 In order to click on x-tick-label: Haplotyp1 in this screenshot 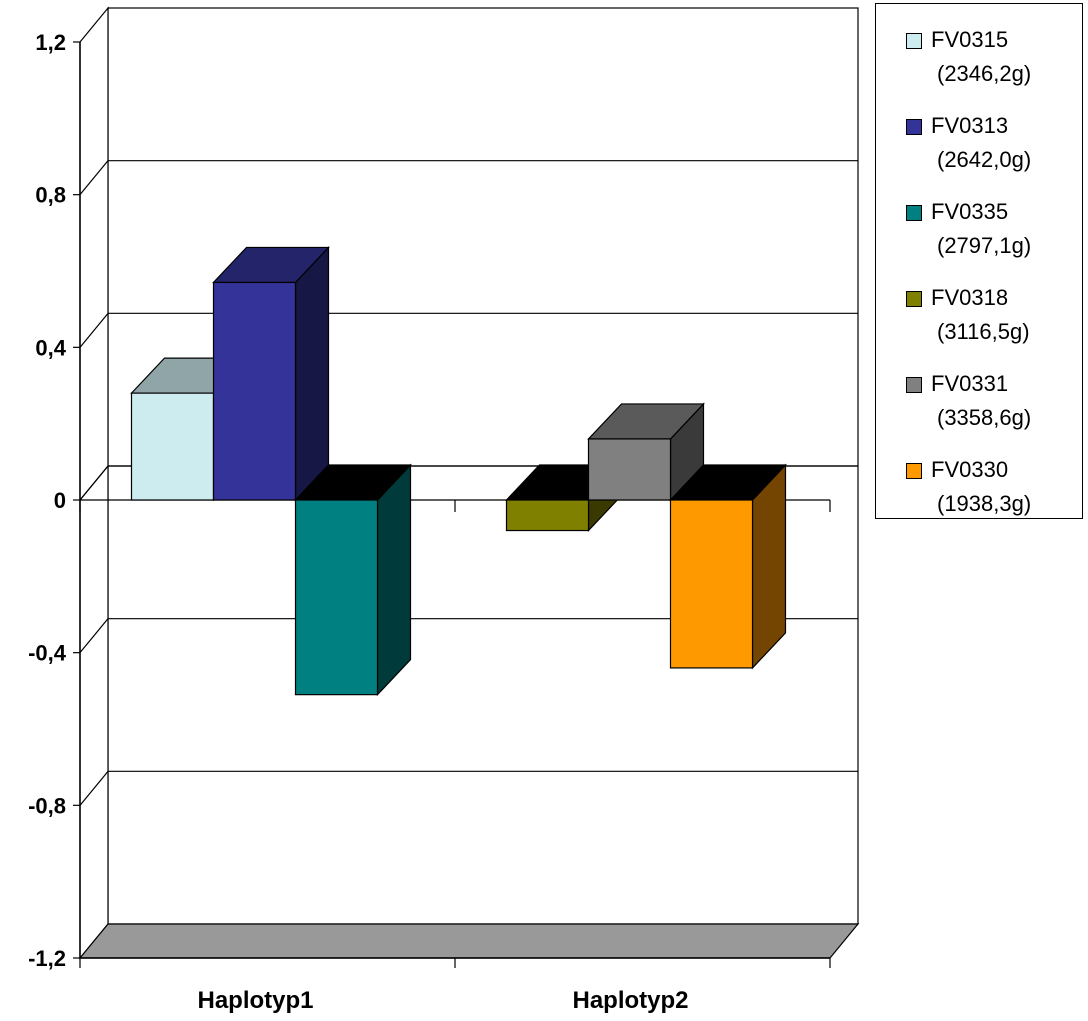, I will do `click(255, 1000)`.